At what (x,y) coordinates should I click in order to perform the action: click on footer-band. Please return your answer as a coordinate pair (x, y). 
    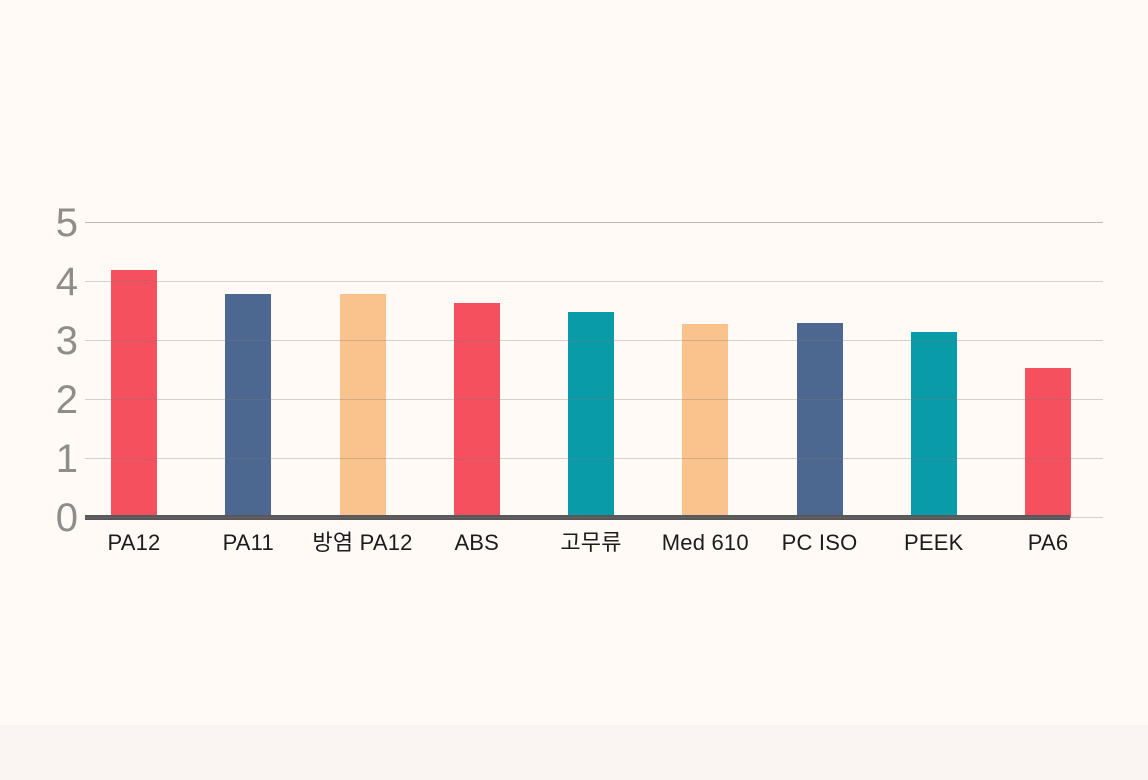
    Looking at the image, I should click on (574, 752).